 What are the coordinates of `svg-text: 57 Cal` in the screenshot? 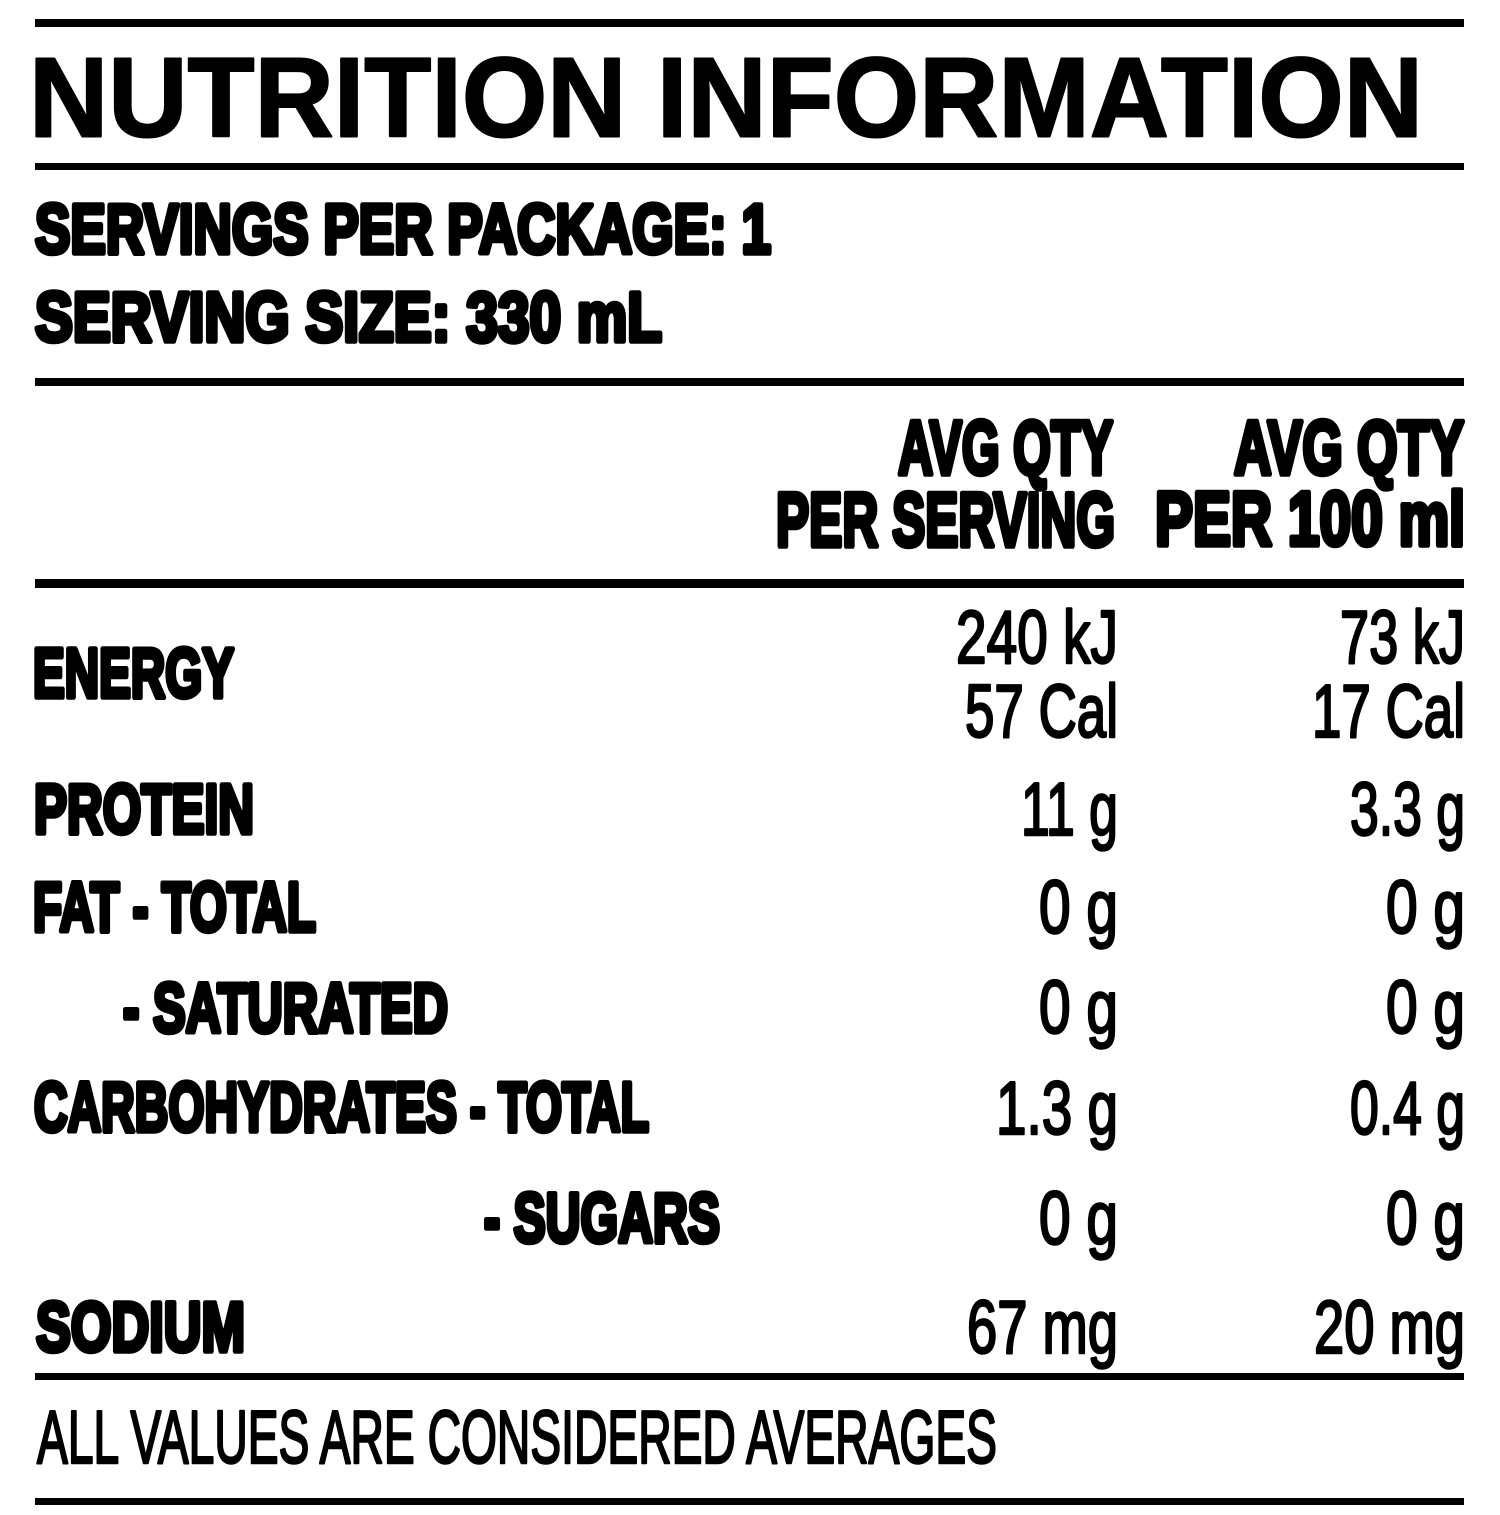 It's located at (1041, 711).